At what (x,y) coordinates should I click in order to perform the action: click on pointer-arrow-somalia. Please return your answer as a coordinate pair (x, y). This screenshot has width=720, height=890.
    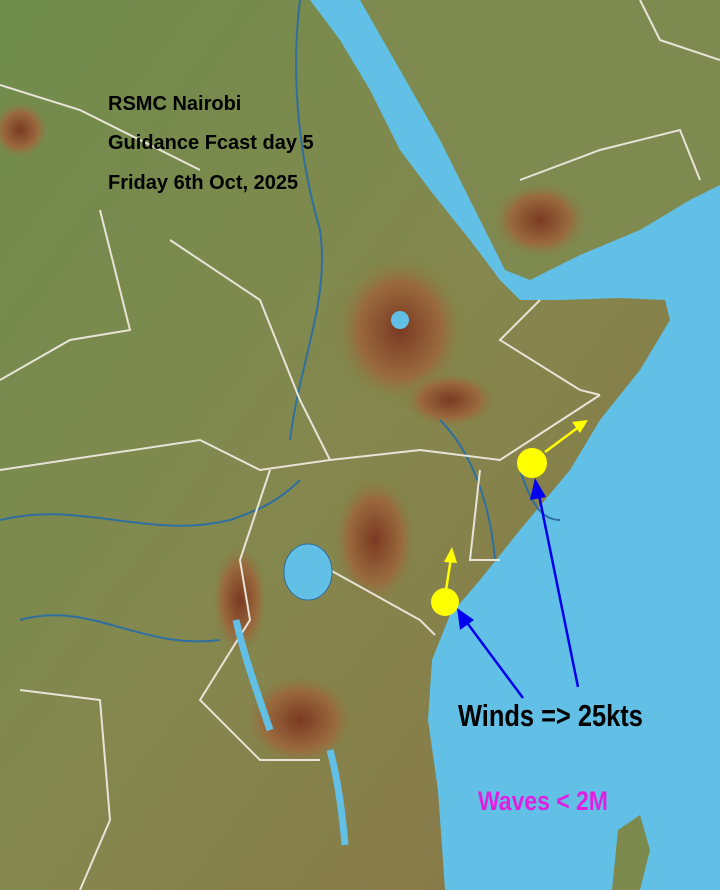
    Looking at the image, I should click on (555, 583).